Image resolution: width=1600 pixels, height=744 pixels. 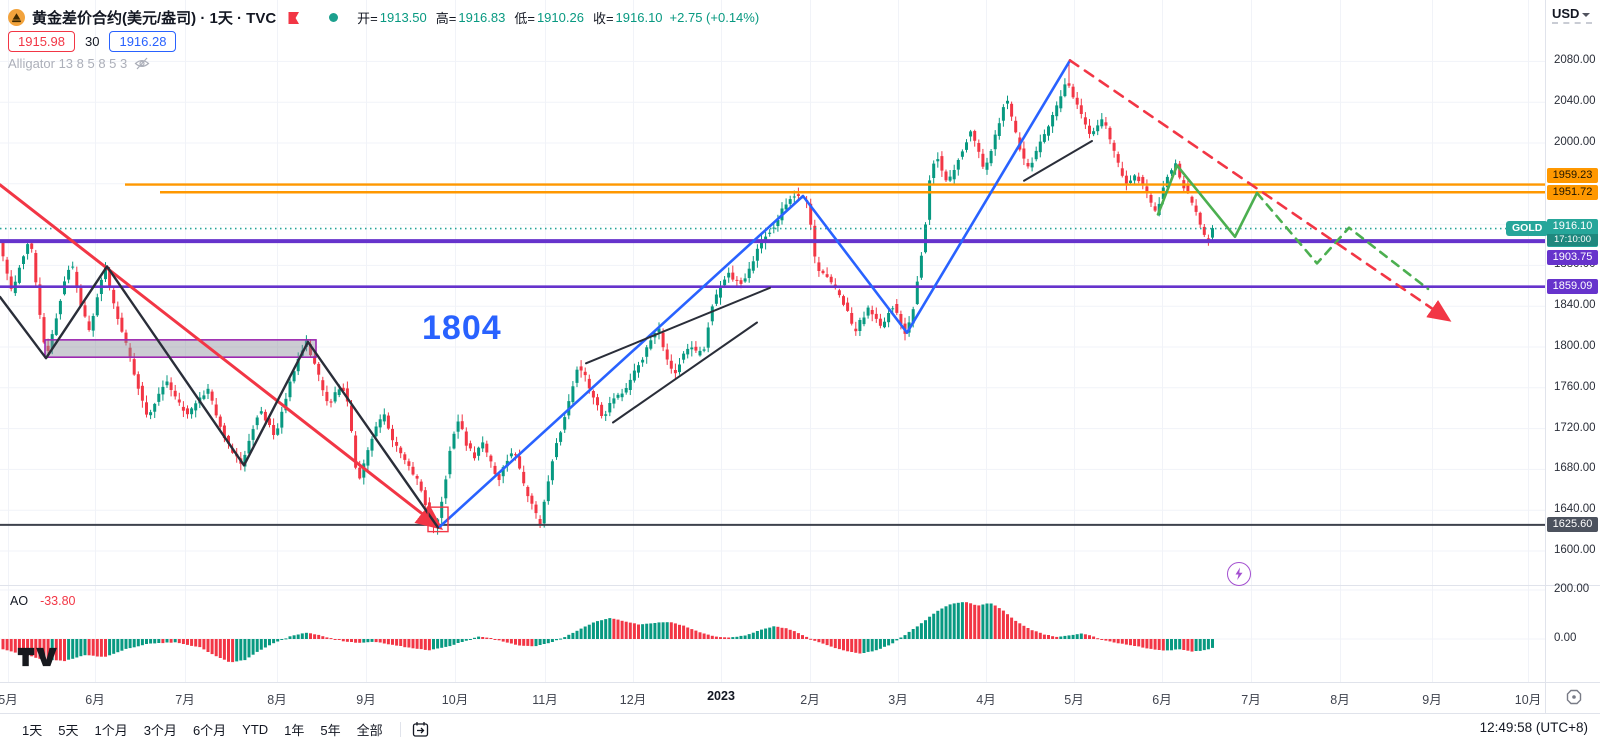 I want to click on alert-lower-chip: 1915.98, so click(x=41, y=41).